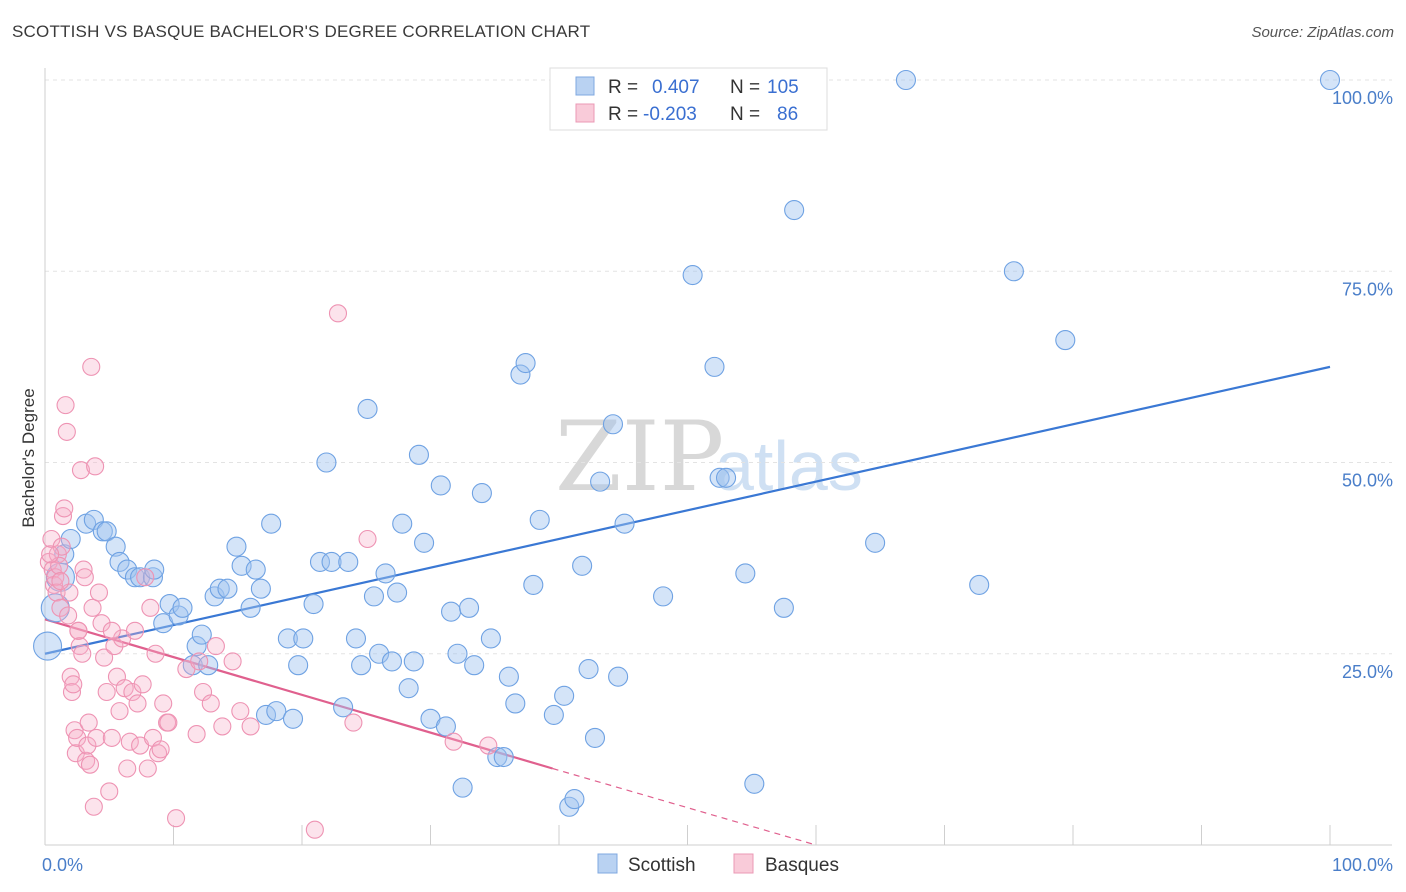 The width and height of the screenshot is (1406, 892). What do you see at coordinates (789, 466) in the screenshot?
I see `watermark-atlas: atlas` at bounding box center [789, 466].